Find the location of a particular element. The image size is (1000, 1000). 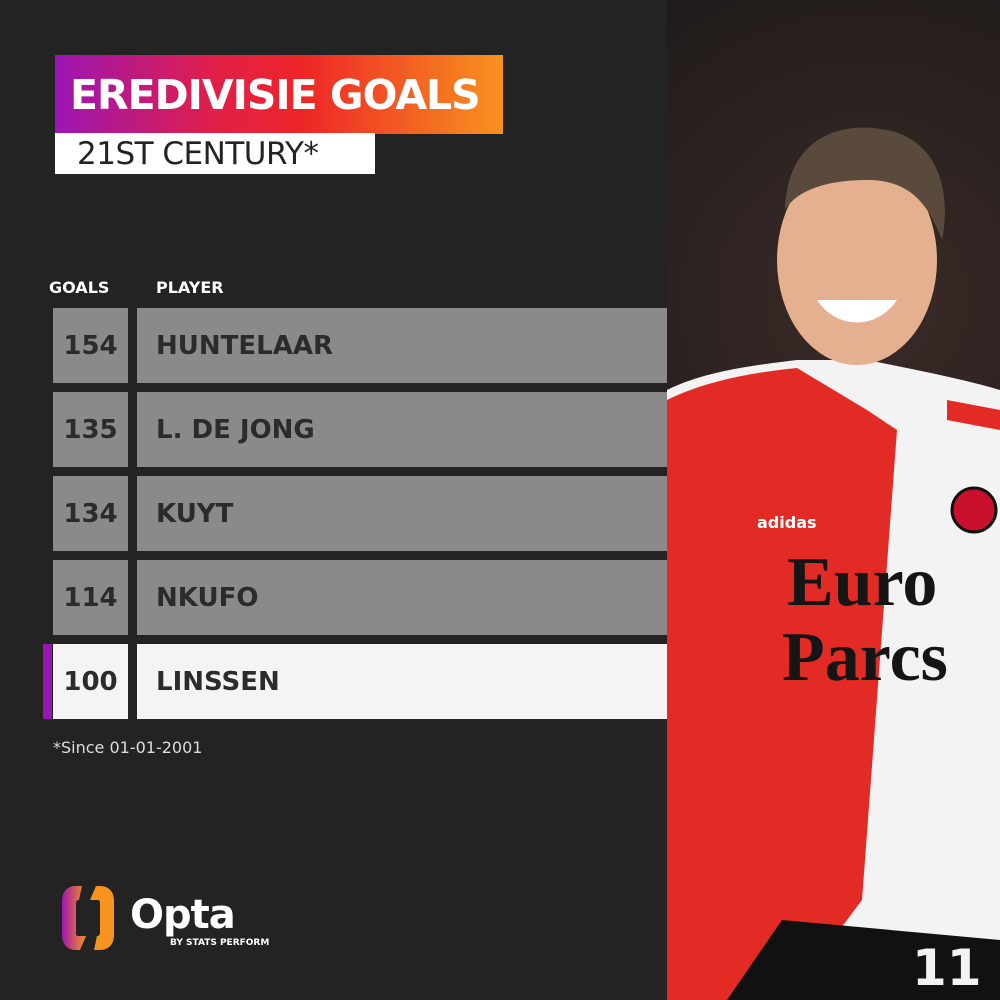

column-header-player: PLAYER is located at coordinates (190, 287).